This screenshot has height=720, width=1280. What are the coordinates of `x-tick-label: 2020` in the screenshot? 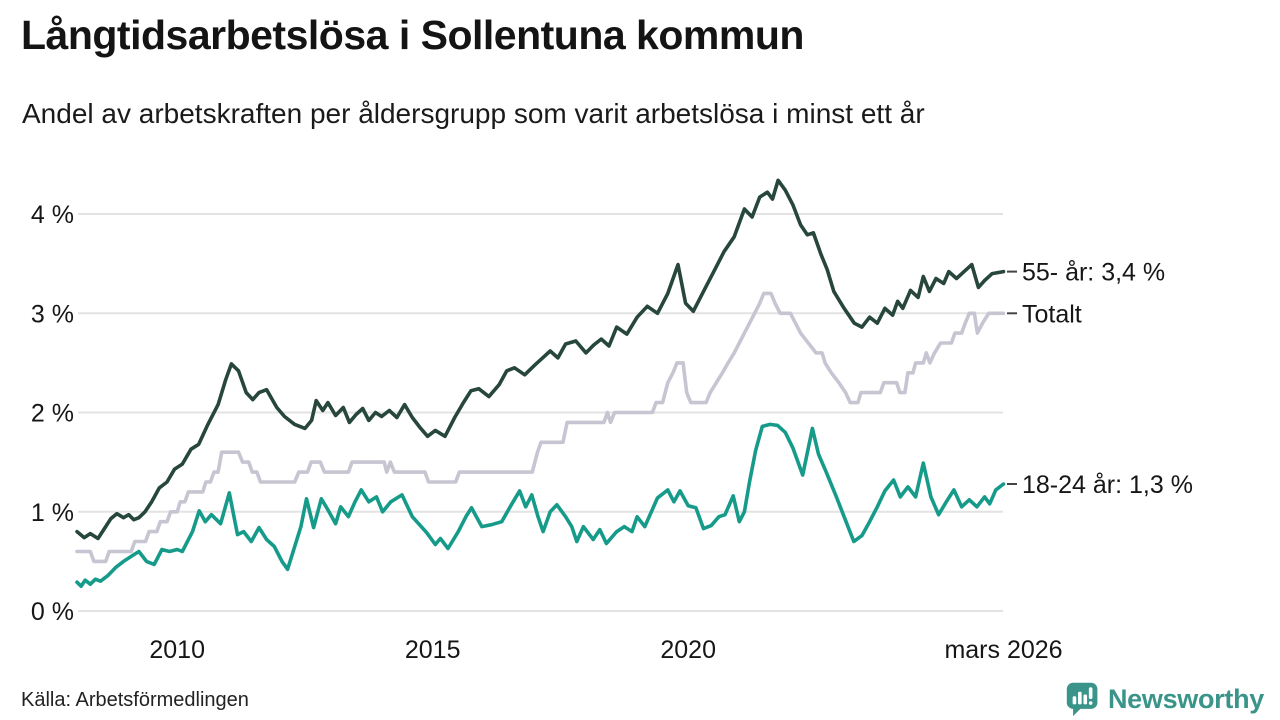 It's located at (688, 650).